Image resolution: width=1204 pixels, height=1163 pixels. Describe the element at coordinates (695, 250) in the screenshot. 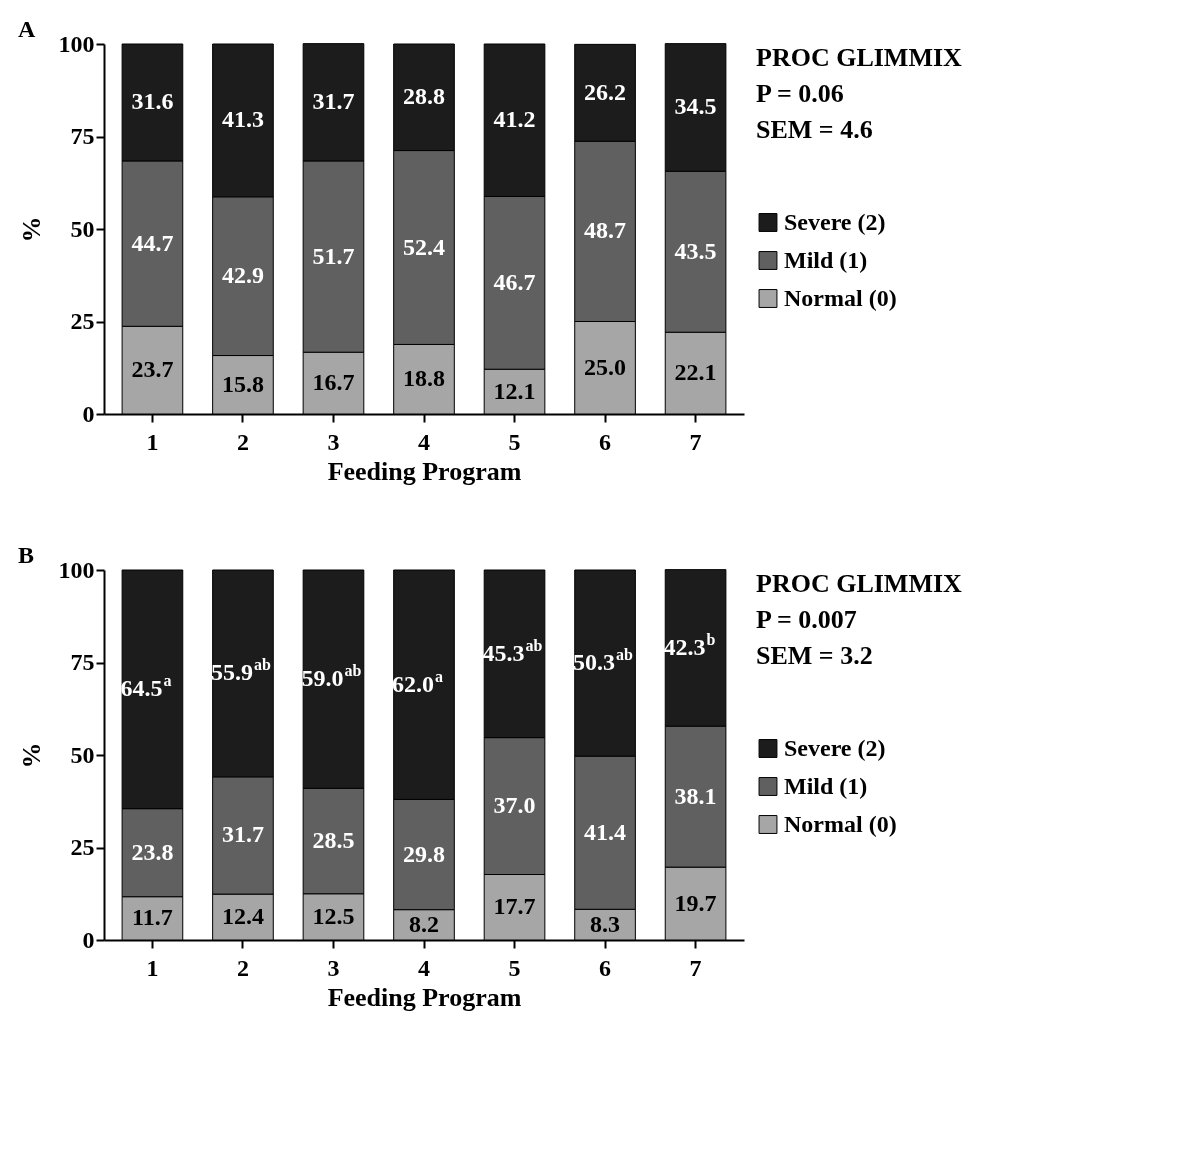

I see `data-label: 43.5` at that location.